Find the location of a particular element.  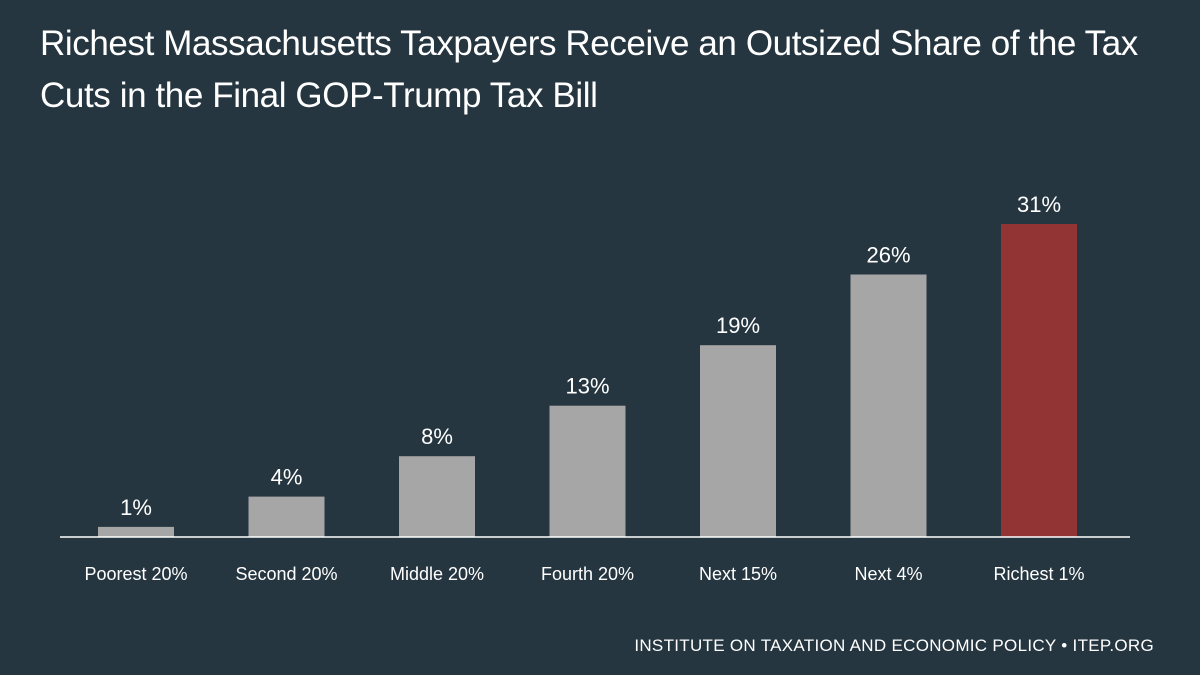

category-label: Middle 20% is located at coordinates (437, 574).